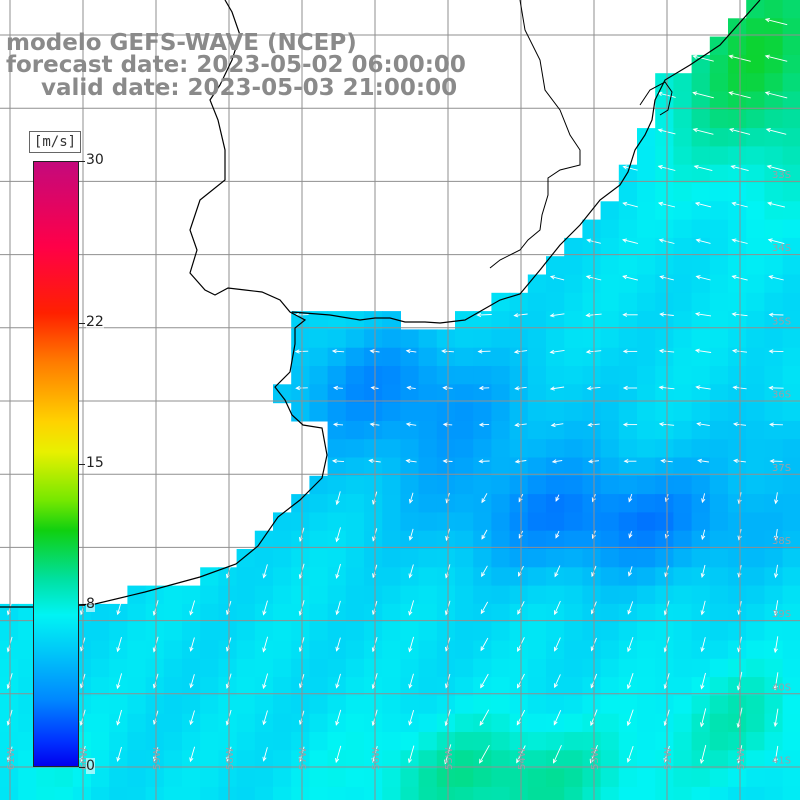  I want to click on longitude-label: 60W, so click(84, 758).